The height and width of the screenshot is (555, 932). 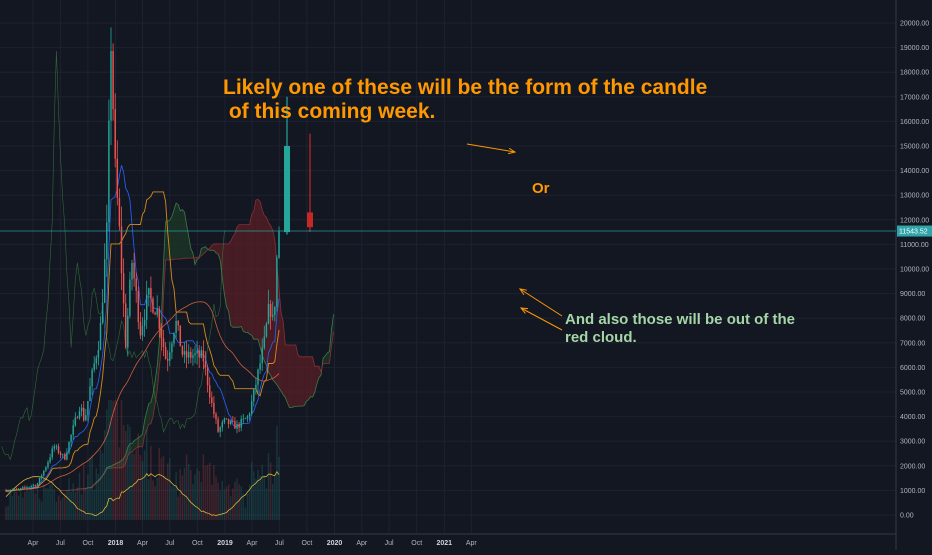 What do you see at coordinates (912, 368) in the screenshot?
I see `y-tick-label: 6000.00` at bounding box center [912, 368].